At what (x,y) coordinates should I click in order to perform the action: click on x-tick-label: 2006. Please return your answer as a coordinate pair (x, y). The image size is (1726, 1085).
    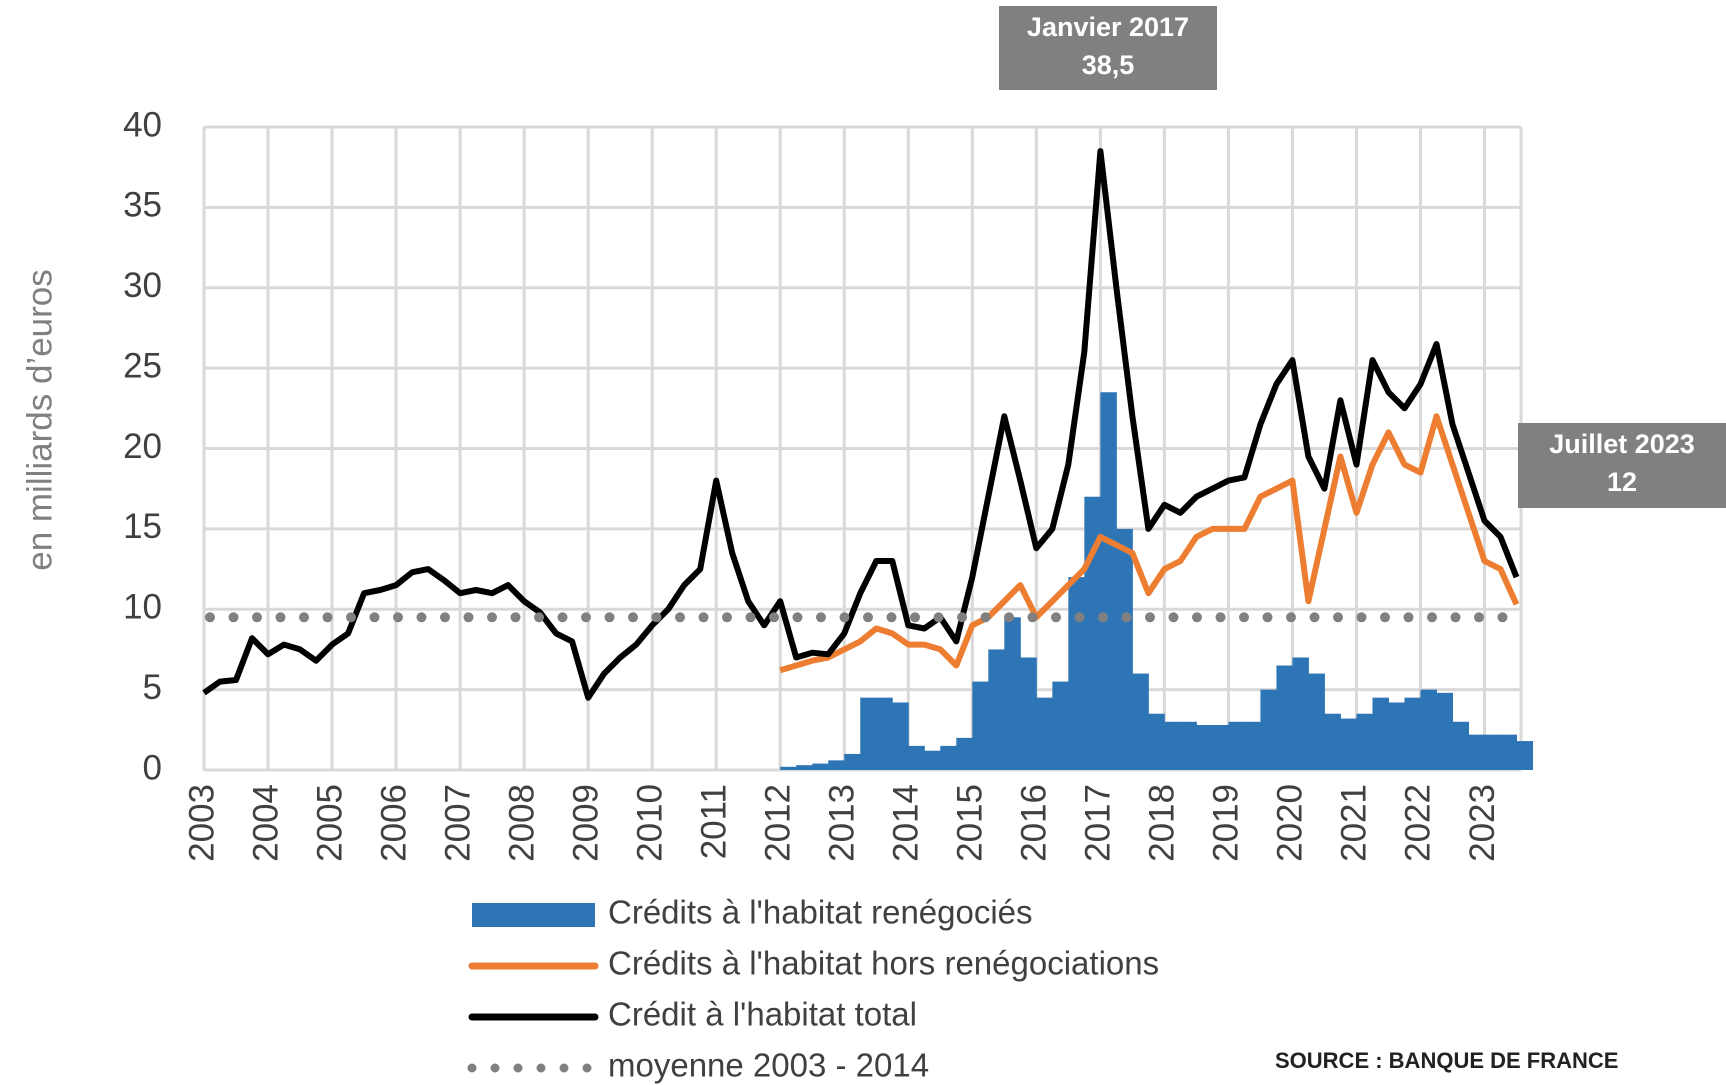
    Looking at the image, I should click on (393, 823).